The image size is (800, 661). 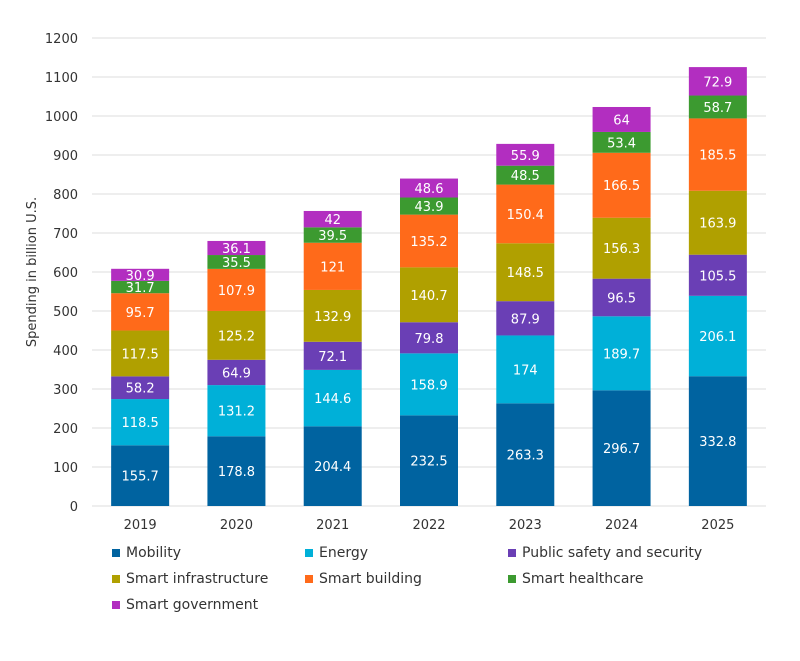 I want to click on data-label: 105.5, so click(x=717, y=276).